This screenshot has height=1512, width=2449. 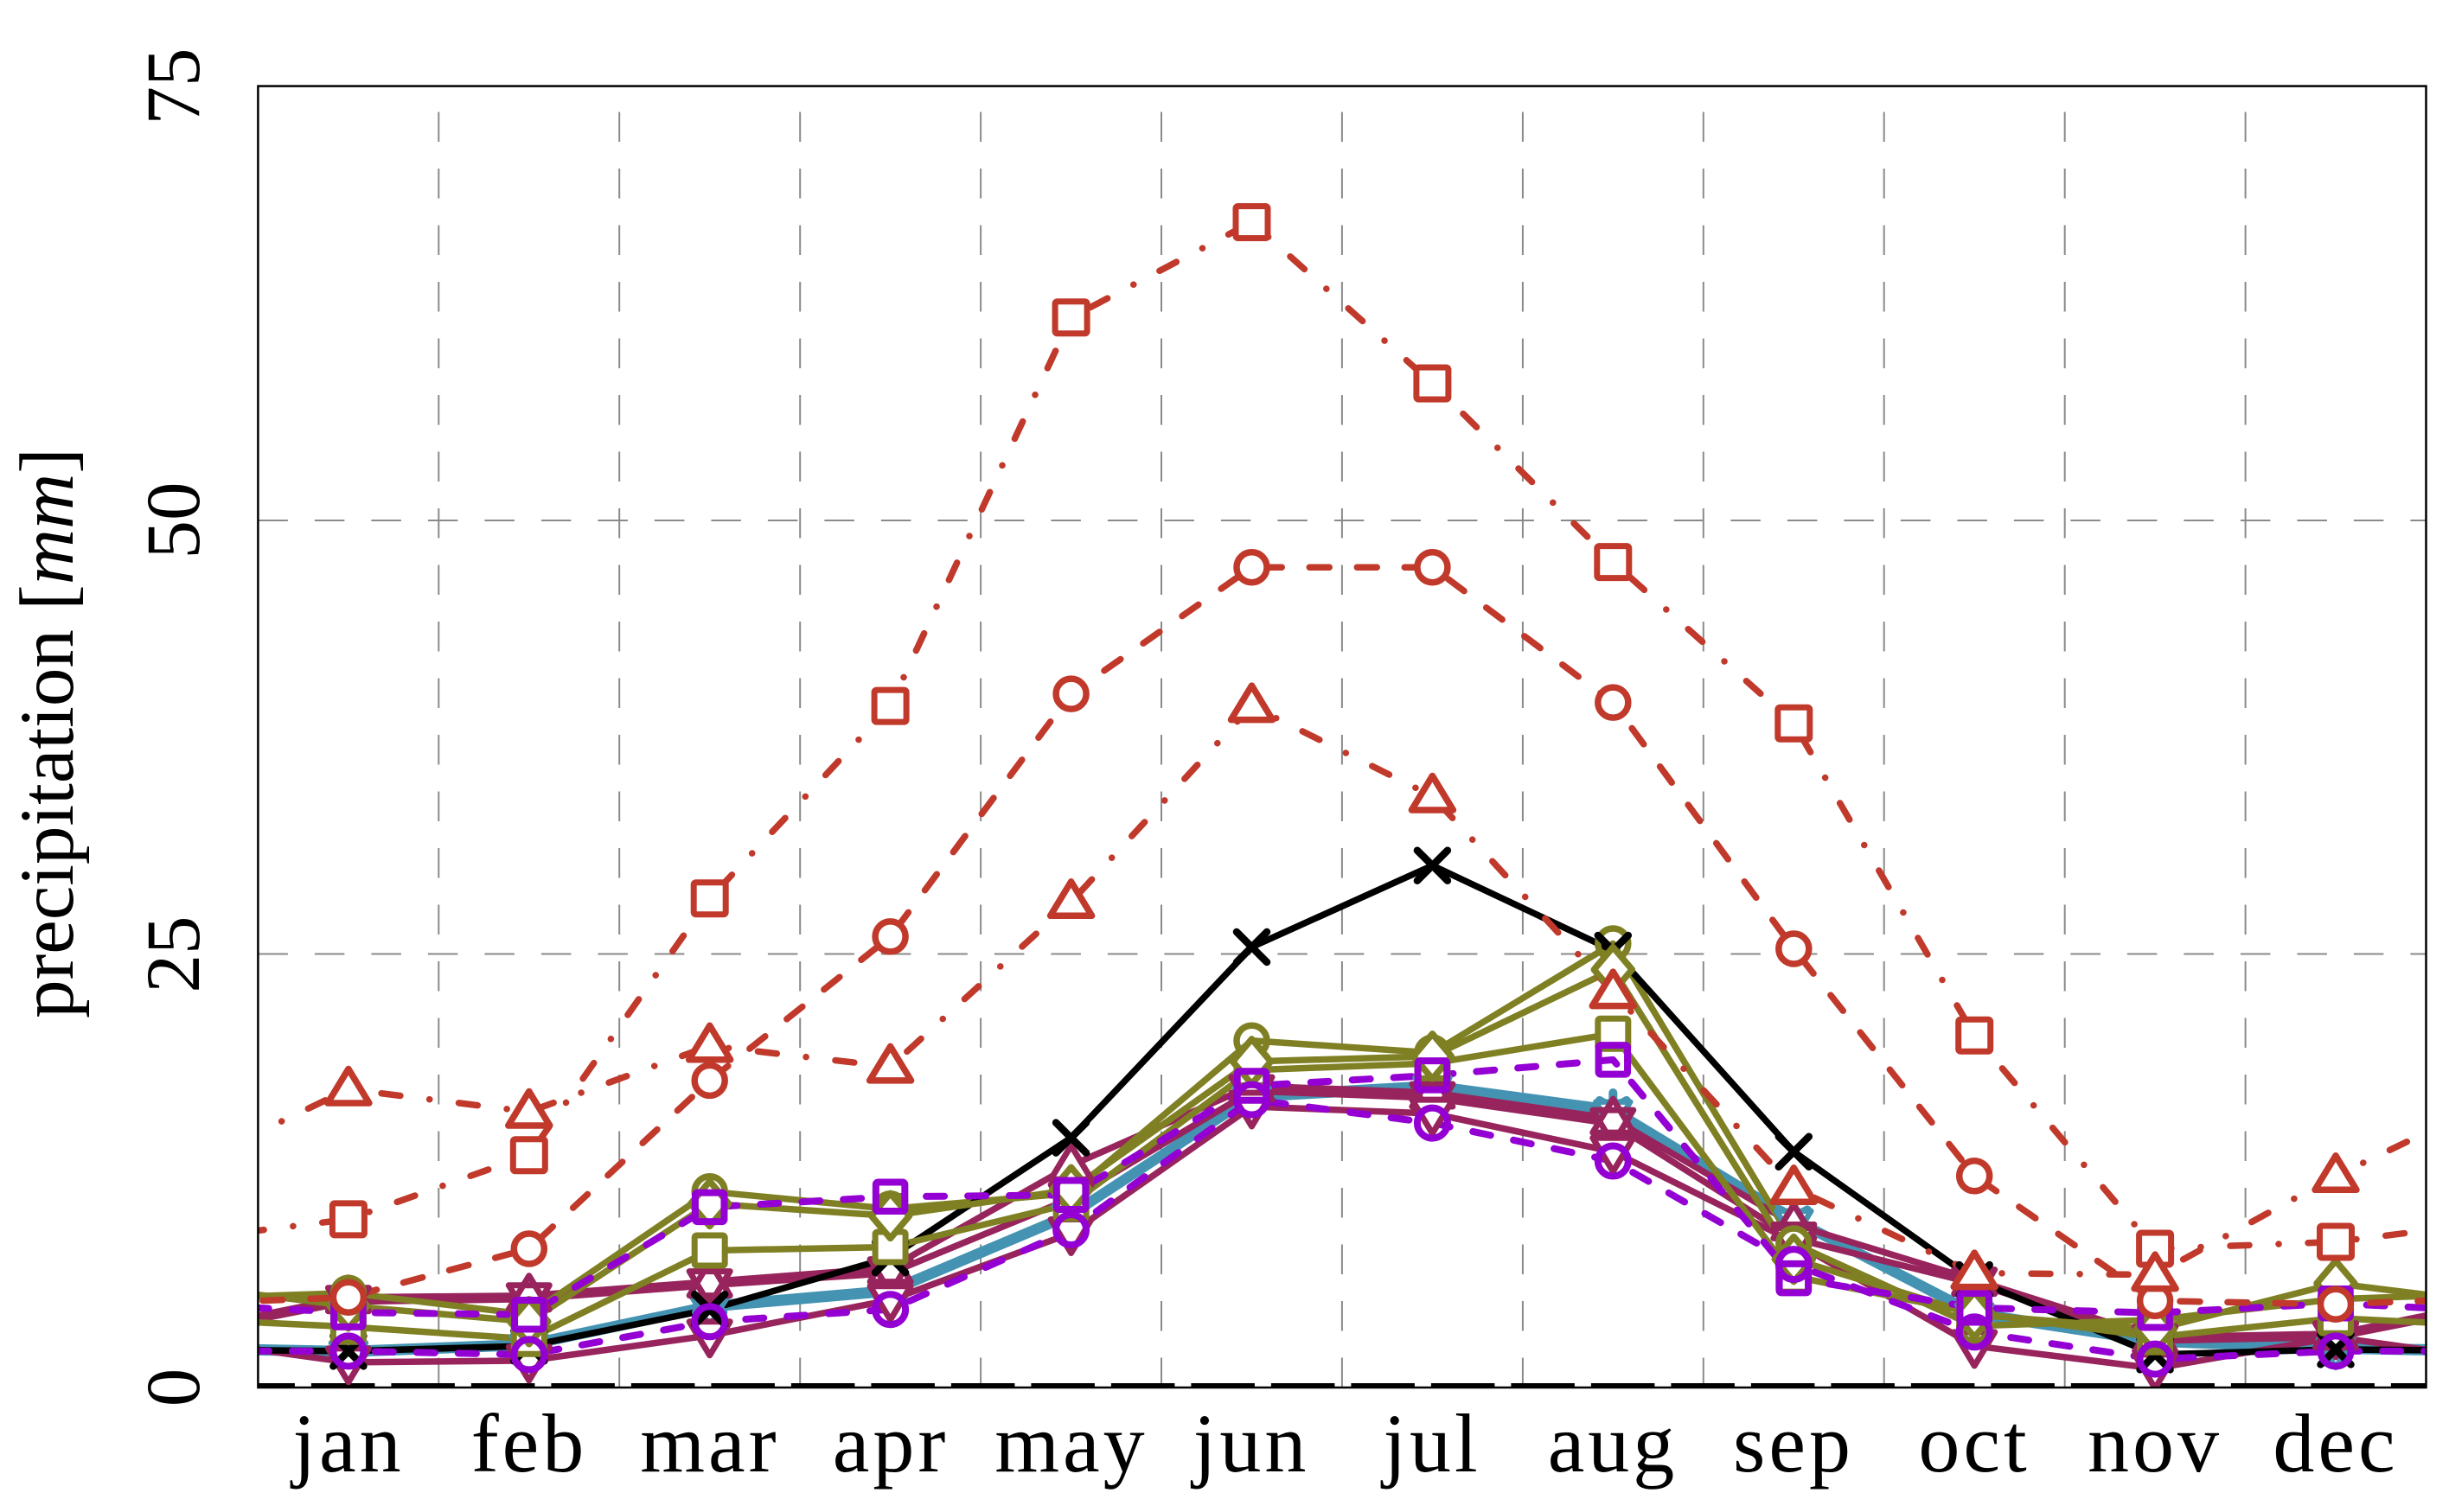 I want to click on svg-text: sep, so click(x=1793, y=1444).